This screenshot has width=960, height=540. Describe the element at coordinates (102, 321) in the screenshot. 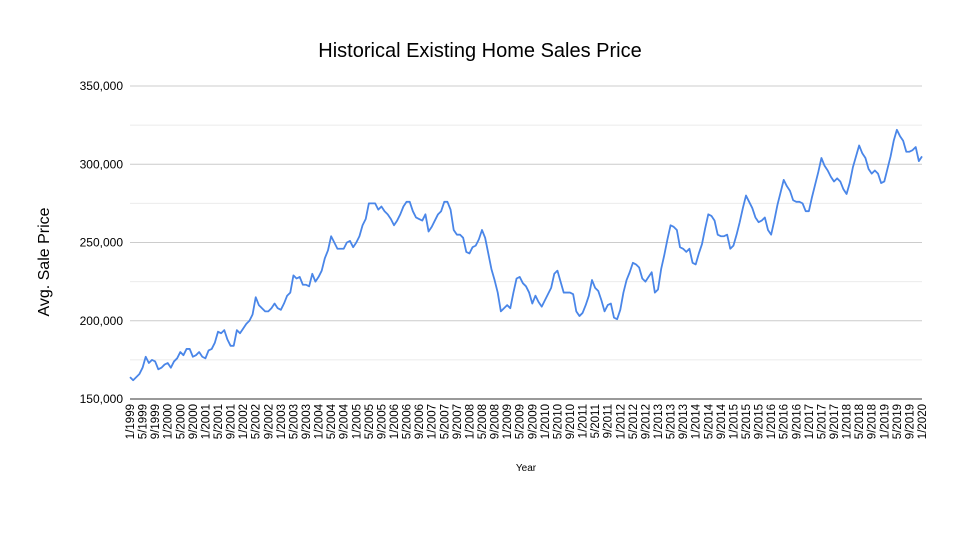

I see `y-tick-label: 200,000` at that location.